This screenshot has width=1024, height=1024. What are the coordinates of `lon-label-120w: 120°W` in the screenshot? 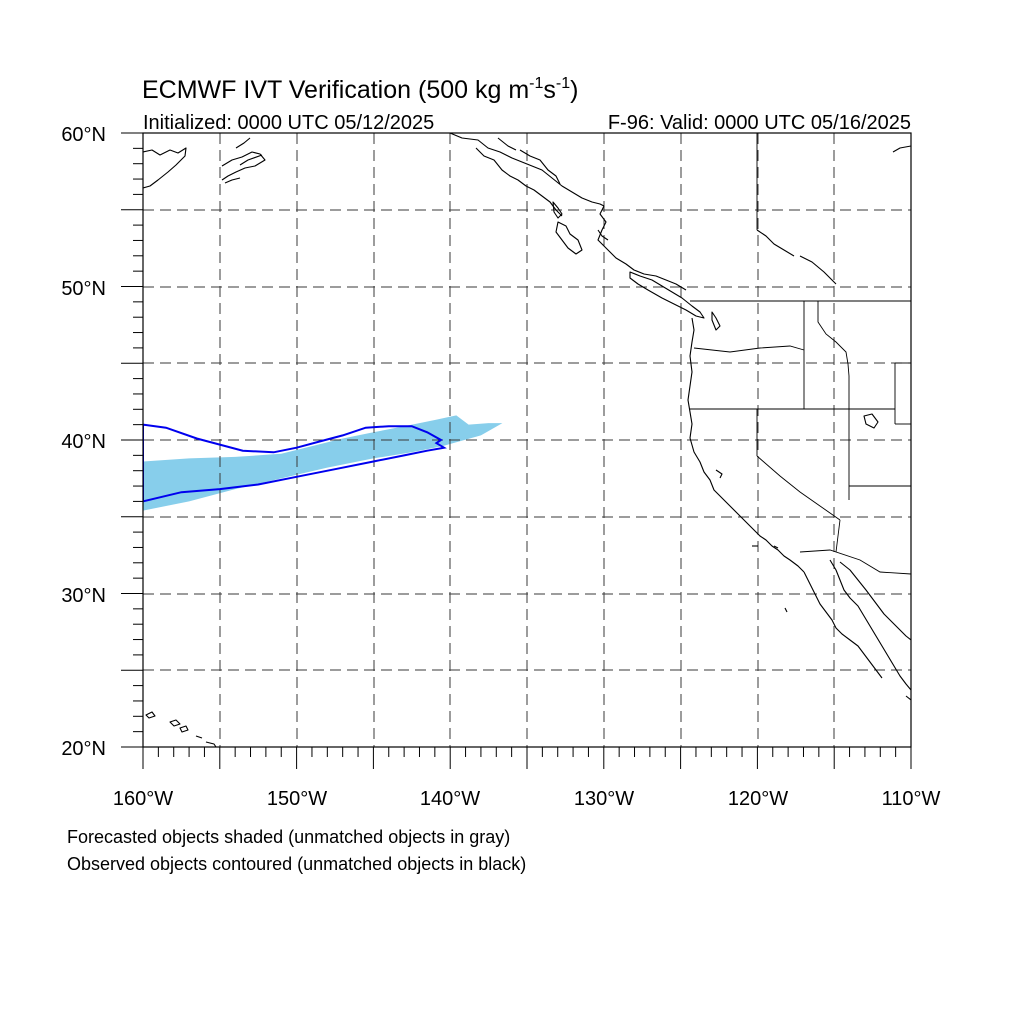 It's located at (758, 799).